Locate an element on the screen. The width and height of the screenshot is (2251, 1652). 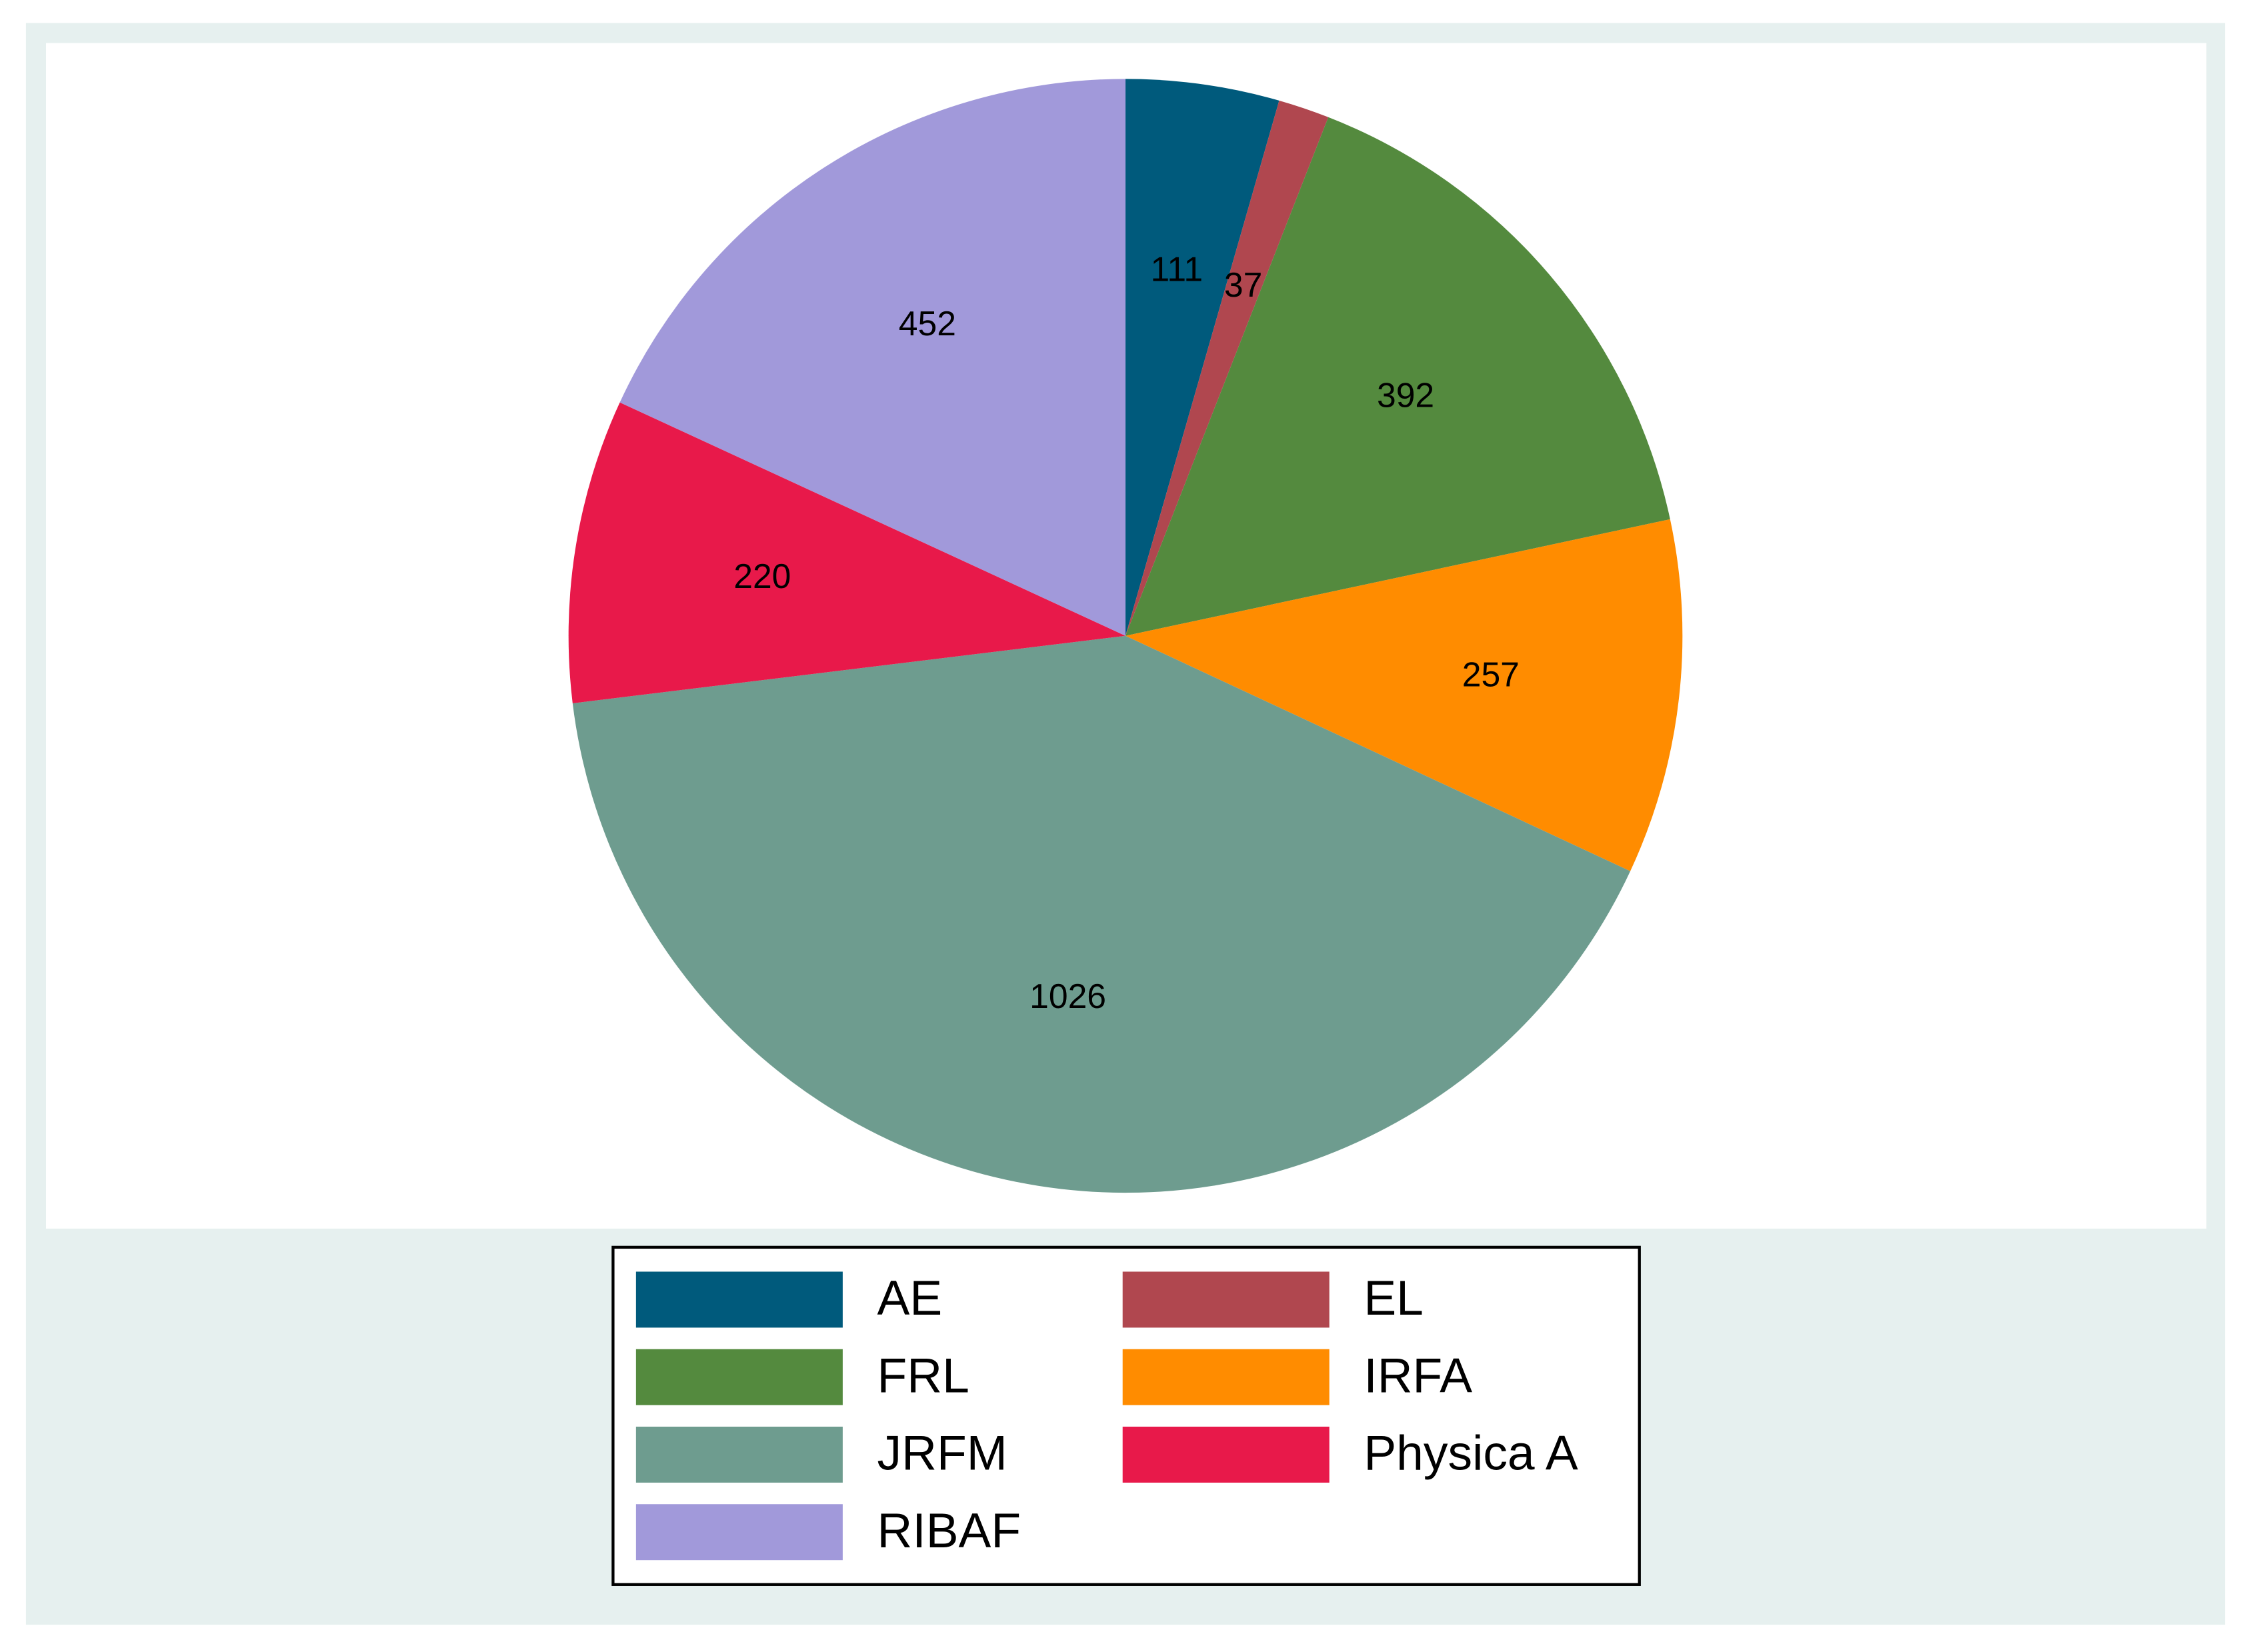
legend-label: JRFM is located at coordinates (942, 1453).